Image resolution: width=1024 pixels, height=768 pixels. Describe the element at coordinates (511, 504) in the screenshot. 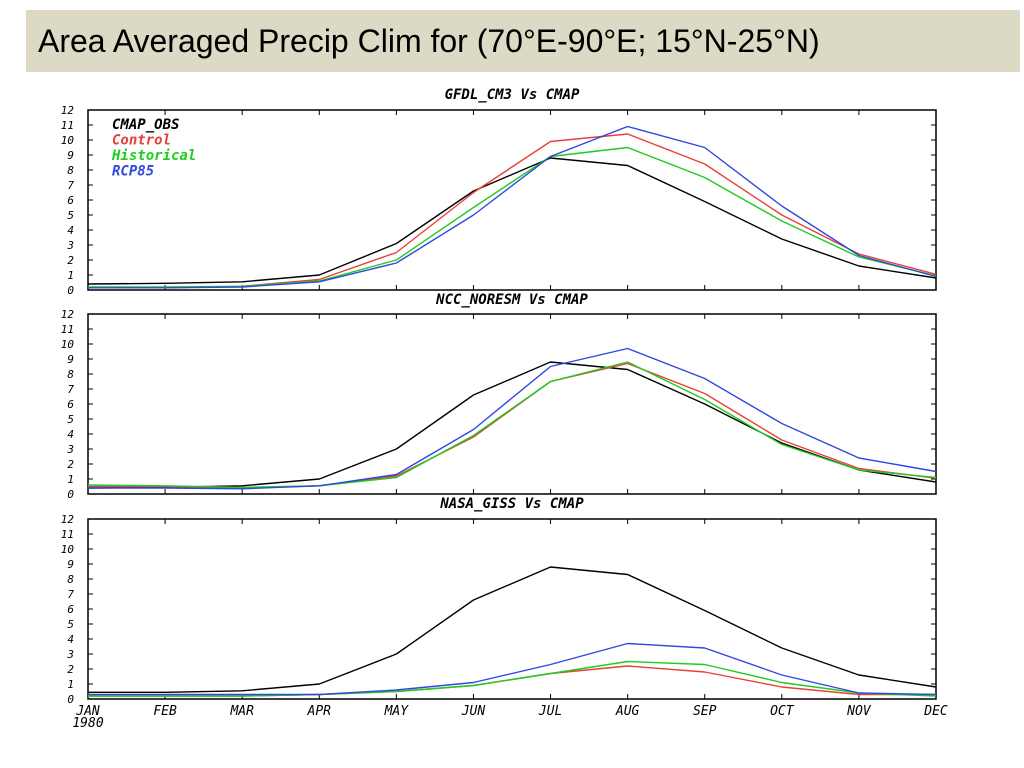

I see `panel-title: NASA_GISS Vs CMAP` at that location.